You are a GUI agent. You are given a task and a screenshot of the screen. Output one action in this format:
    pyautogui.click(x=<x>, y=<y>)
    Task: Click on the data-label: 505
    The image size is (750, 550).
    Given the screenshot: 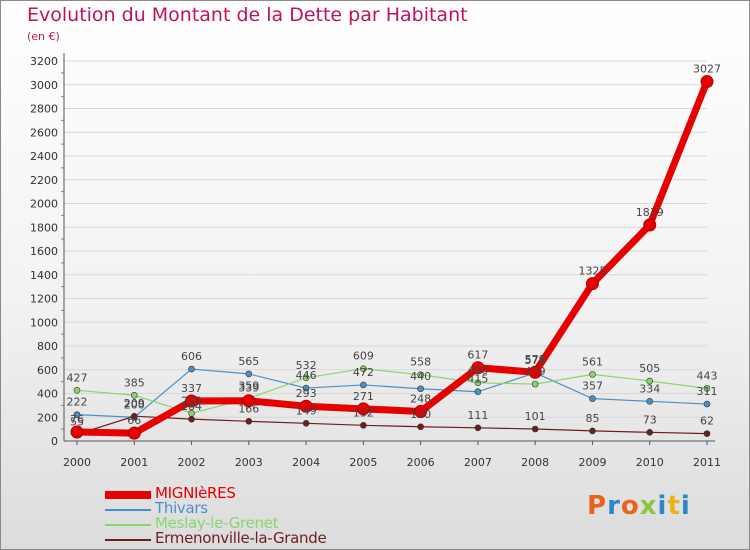 What is the action you would take?
    pyautogui.click(x=649, y=368)
    